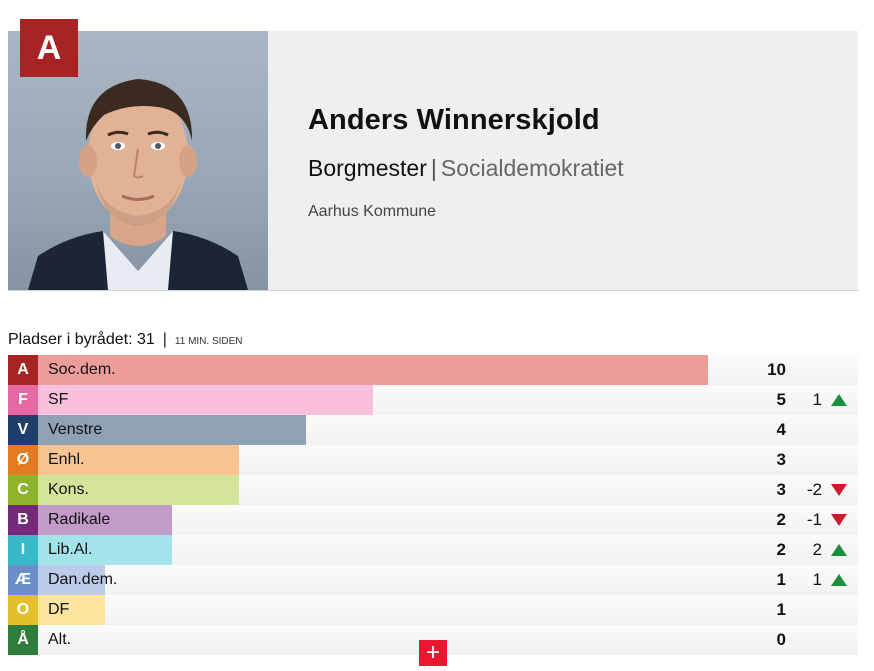  Describe the element at coordinates (781, 399) in the screenshot. I see `seat-count: 5` at that location.